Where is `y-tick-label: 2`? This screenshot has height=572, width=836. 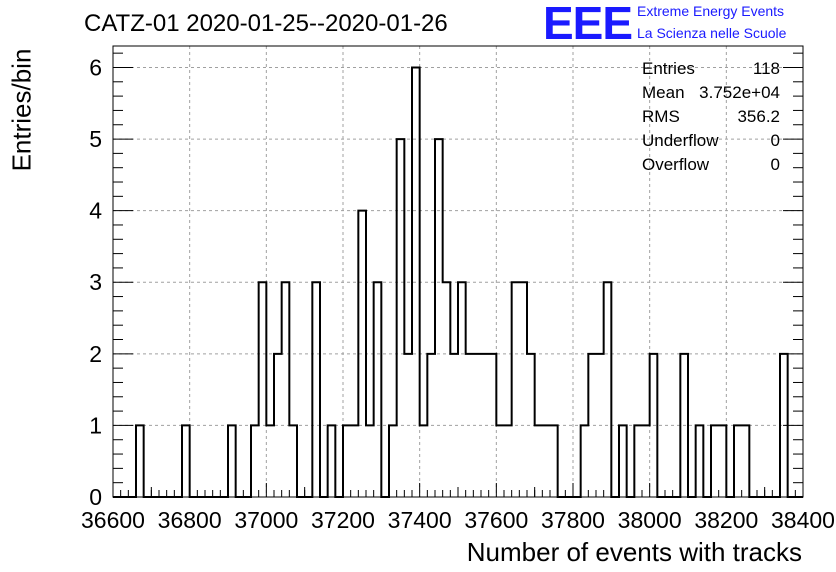 y-tick-label: 2 is located at coordinates (95, 354).